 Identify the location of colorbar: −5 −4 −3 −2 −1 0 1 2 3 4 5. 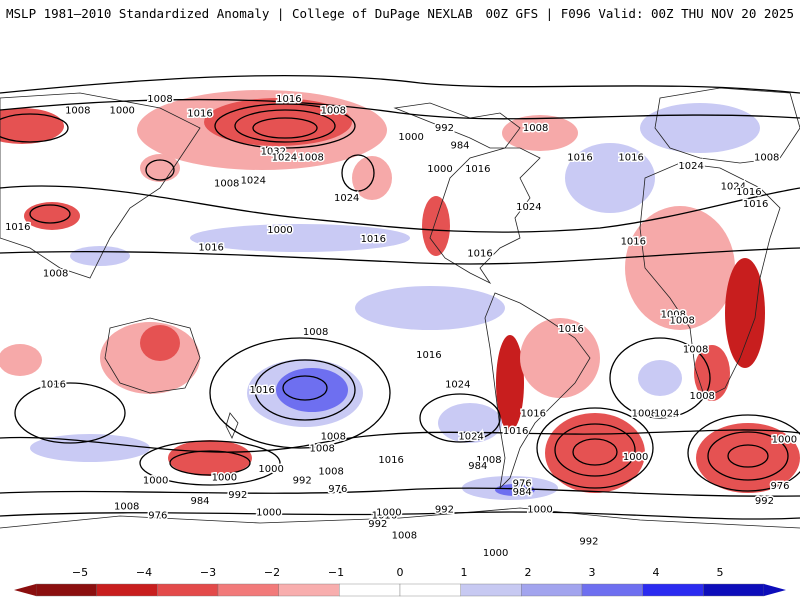
(400, 581).